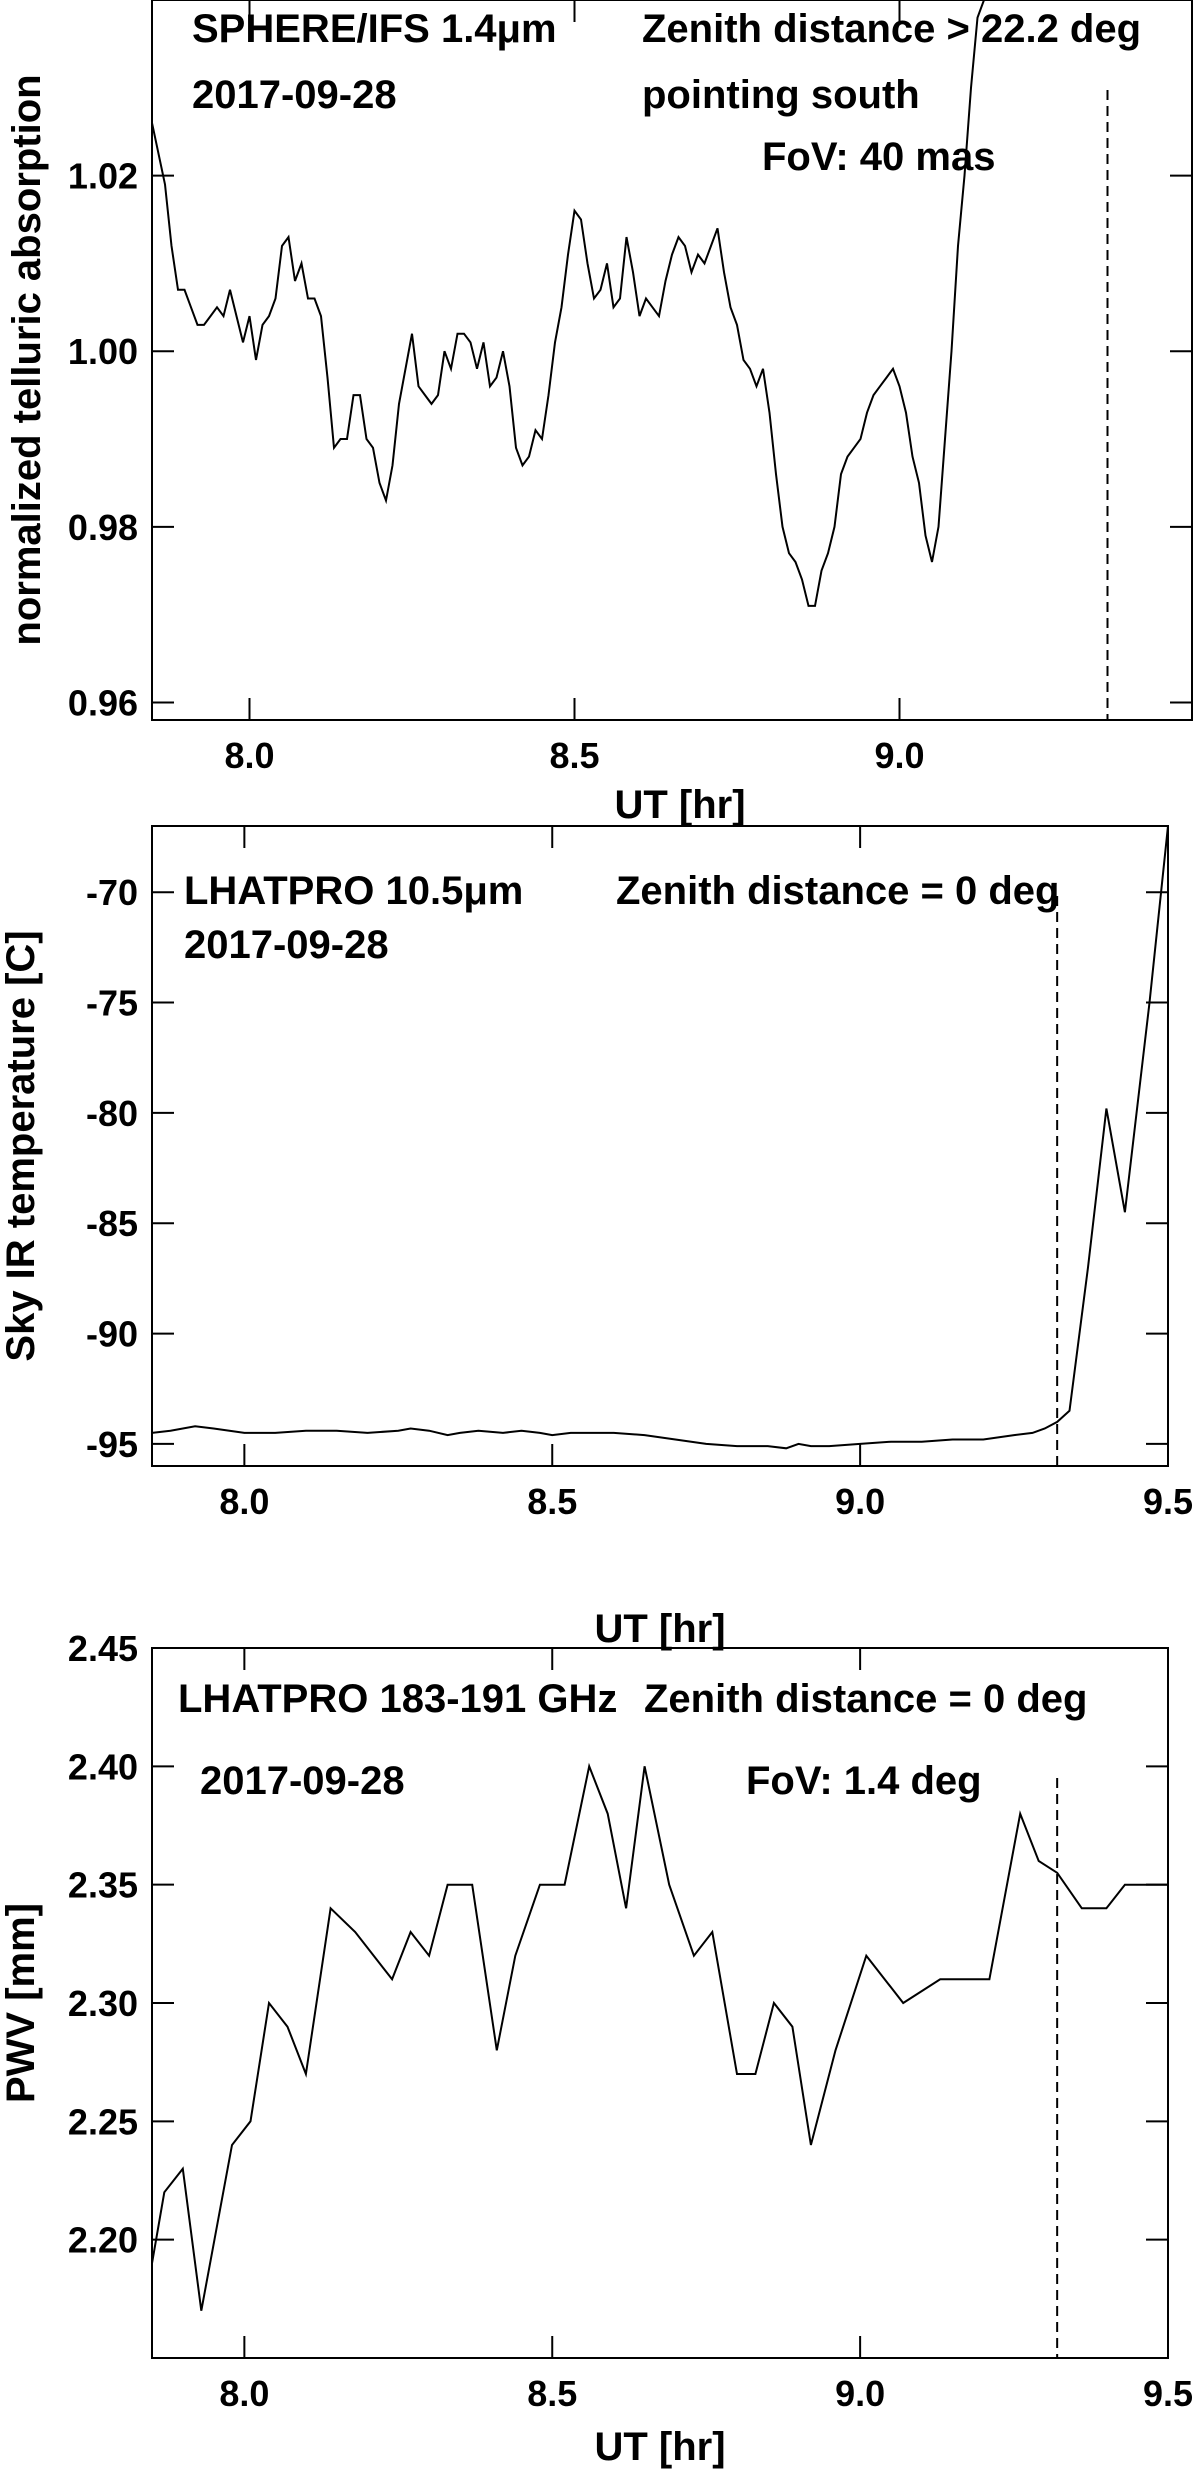 The image size is (1200, 2472). What do you see at coordinates (244, 1501) in the screenshot?
I see `panel-2-xtick-label: 8.0` at bounding box center [244, 1501].